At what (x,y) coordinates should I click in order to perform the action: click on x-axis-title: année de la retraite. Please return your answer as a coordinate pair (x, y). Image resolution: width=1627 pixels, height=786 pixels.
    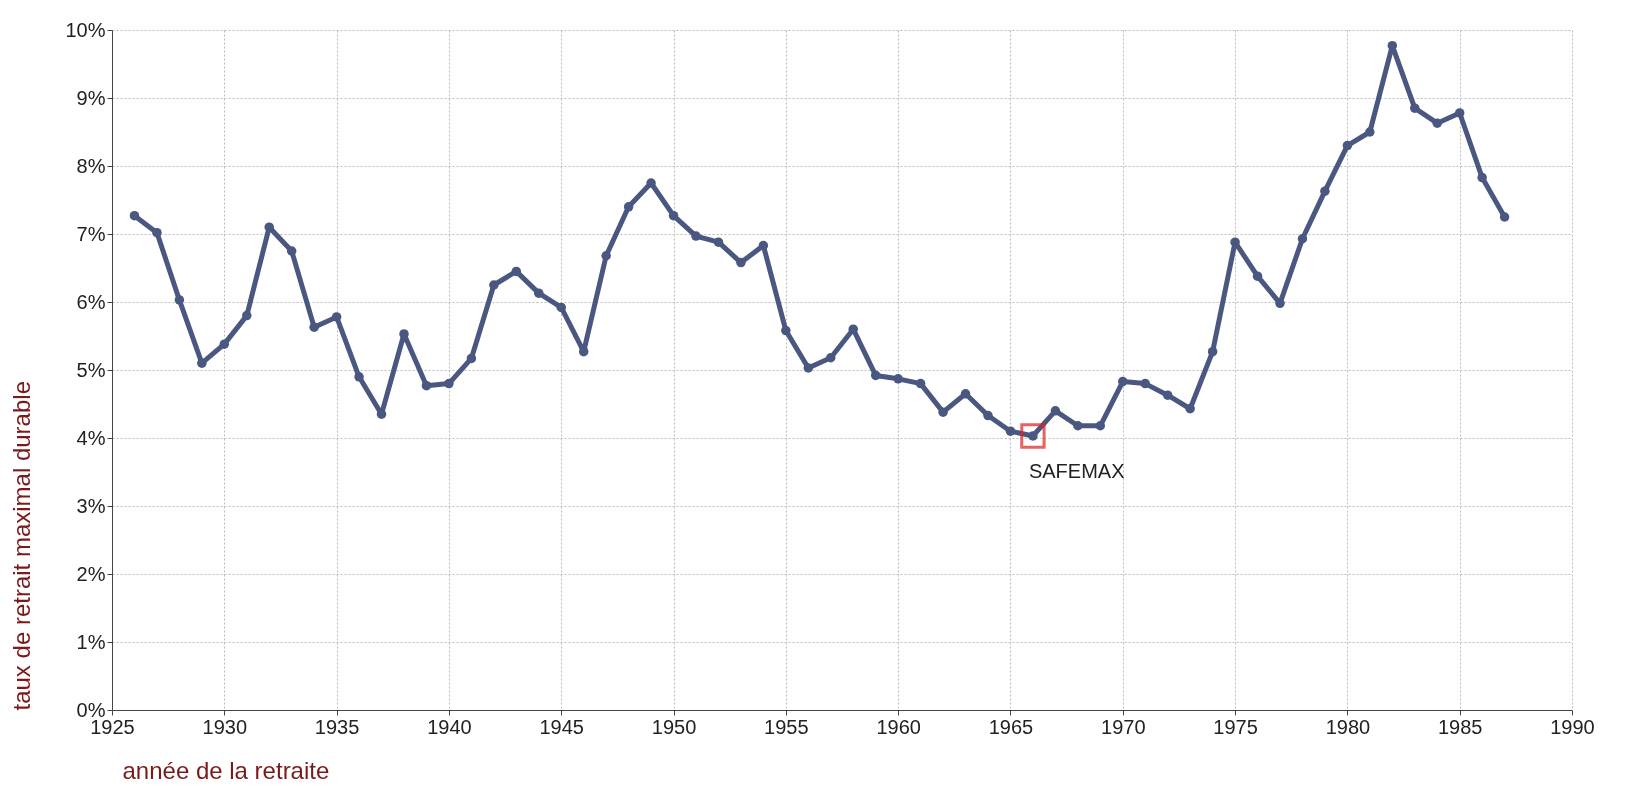
    Looking at the image, I should click on (226, 770).